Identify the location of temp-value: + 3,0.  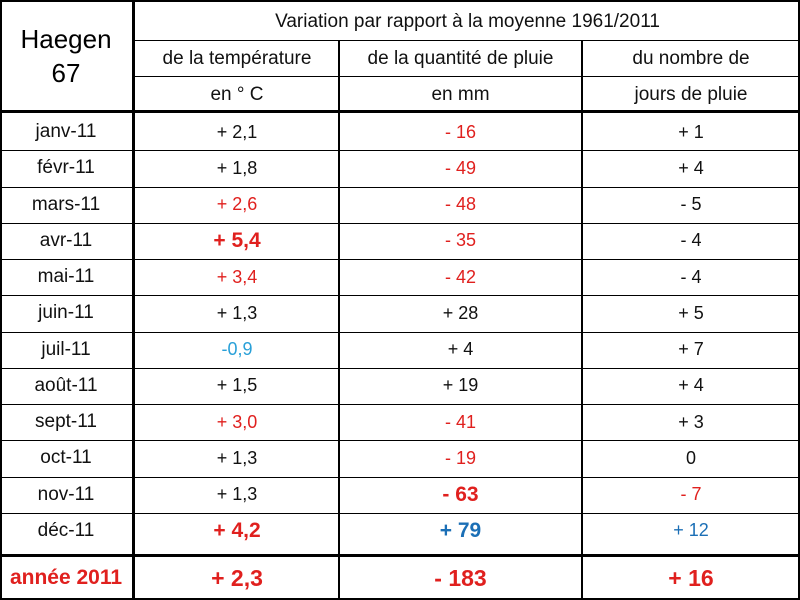
(237, 421).